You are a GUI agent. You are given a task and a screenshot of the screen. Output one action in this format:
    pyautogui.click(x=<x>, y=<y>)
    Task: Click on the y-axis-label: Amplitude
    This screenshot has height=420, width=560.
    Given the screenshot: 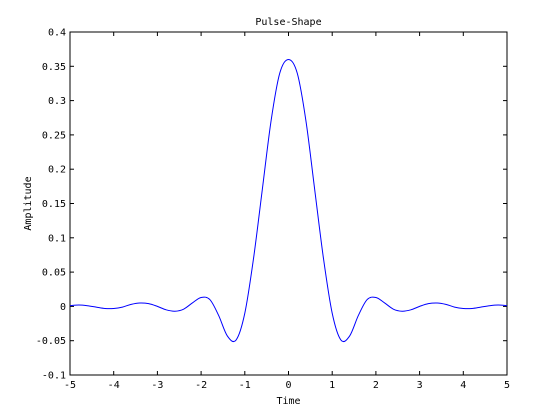 What is the action you would take?
    pyautogui.click(x=28, y=203)
    